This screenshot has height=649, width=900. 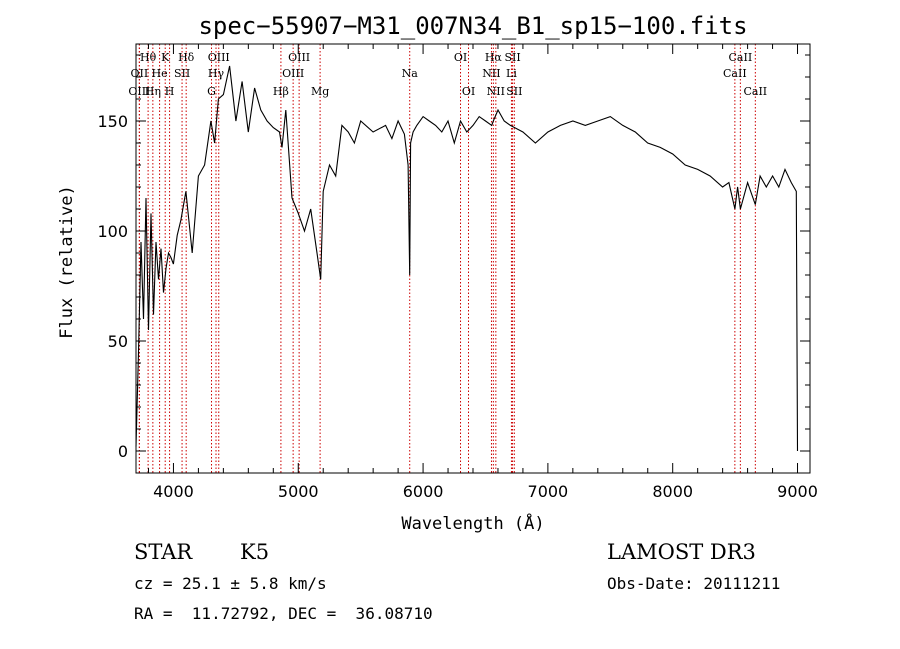 I want to click on line-label: Hη, so click(x=153, y=91).